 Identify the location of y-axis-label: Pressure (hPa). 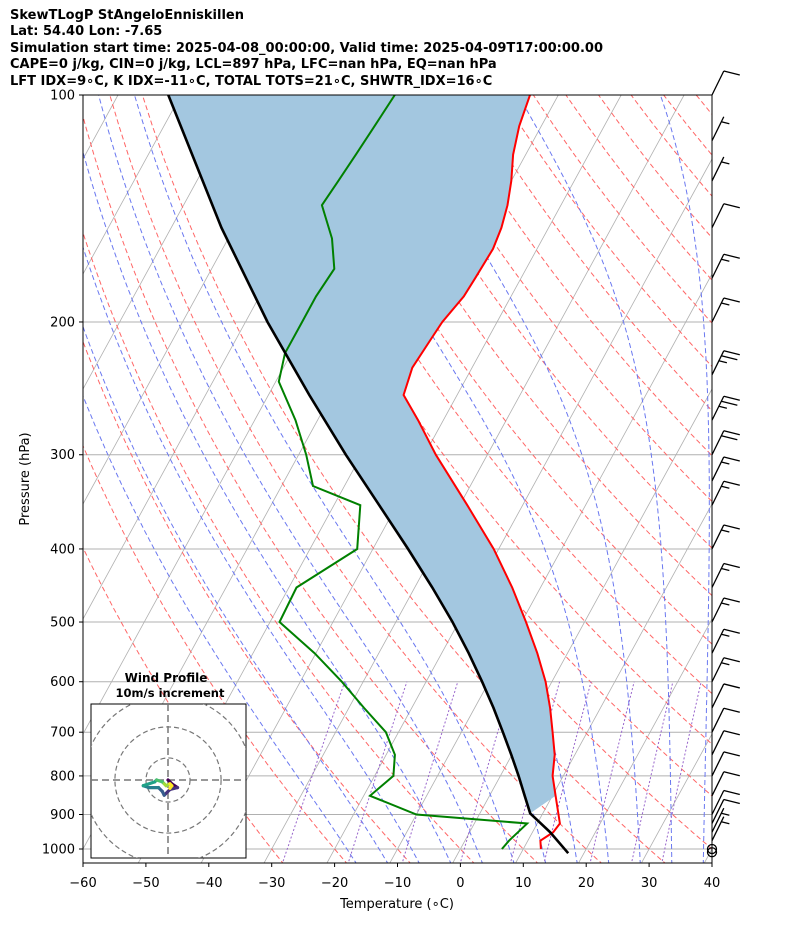
(25, 478).